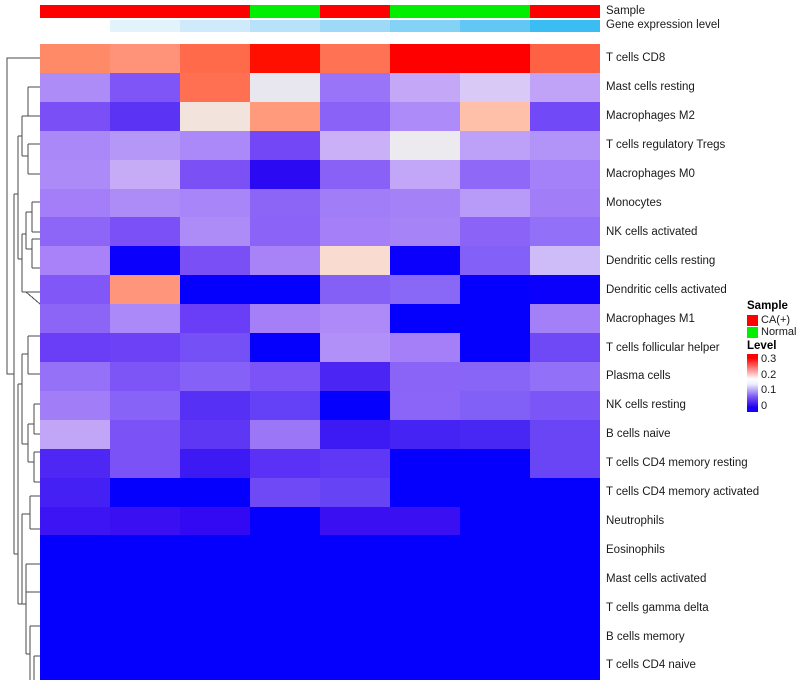  I want to click on sample-legend-entry: Normal, so click(773, 332).